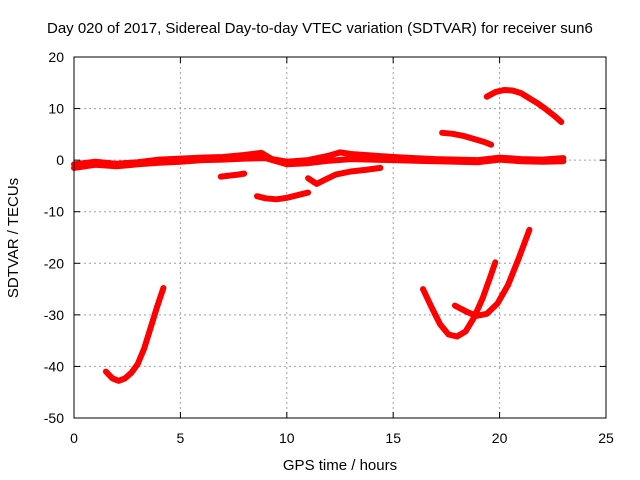 Image resolution: width=640 pixels, height=480 pixels. What do you see at coordinates (467, 138) in the screenshot?
I see `series-arc-mid-right` at bounding box center [467, 138].